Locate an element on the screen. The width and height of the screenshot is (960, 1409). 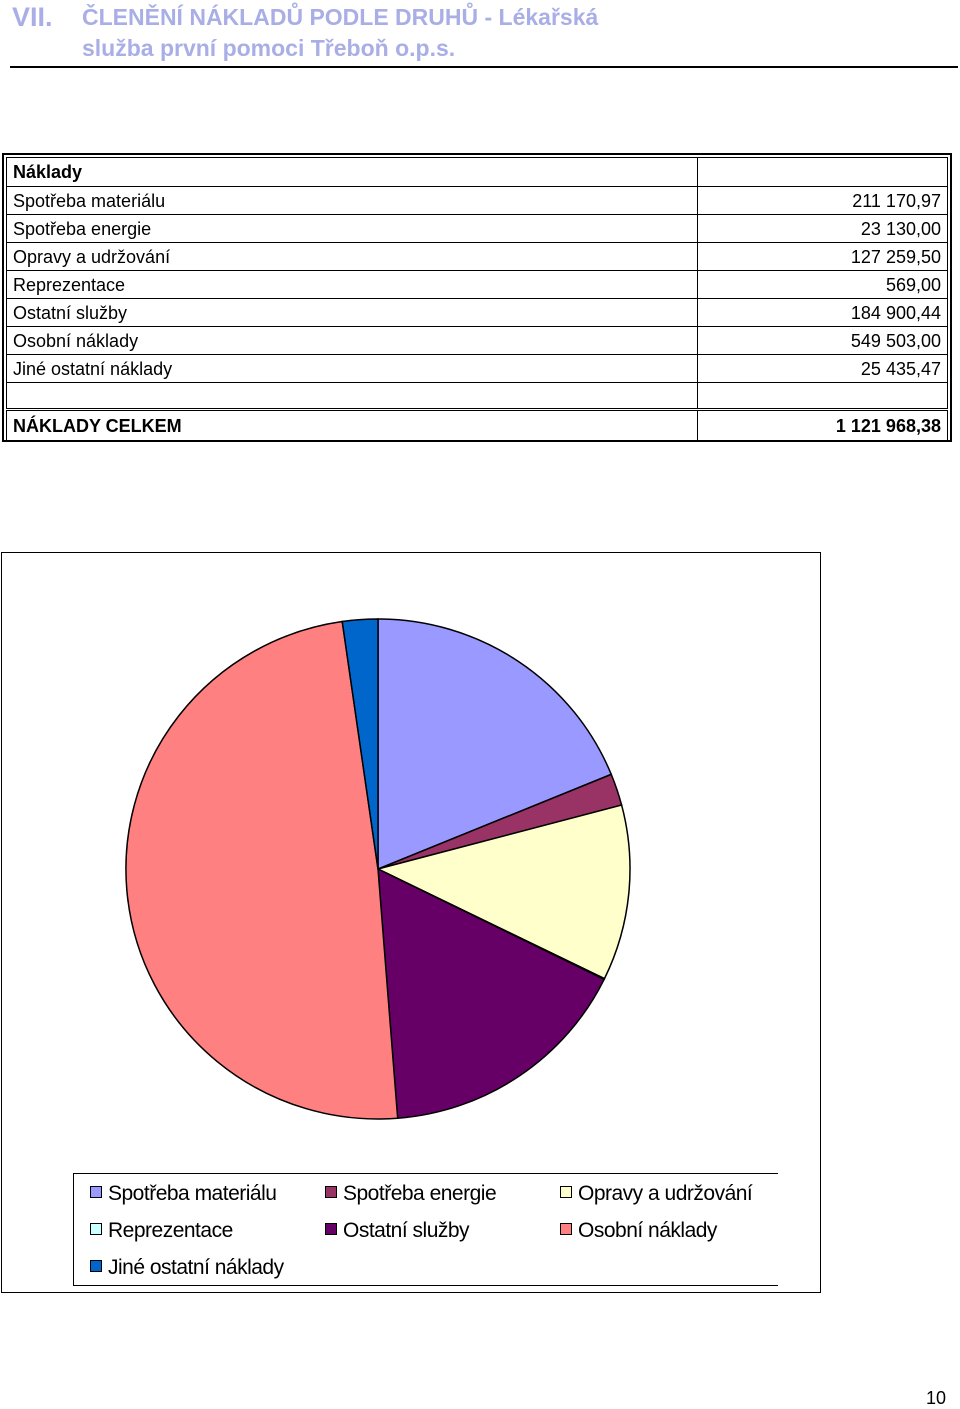
total-label: NÁKLADY CELKEM is located at coordinates (352, 425).